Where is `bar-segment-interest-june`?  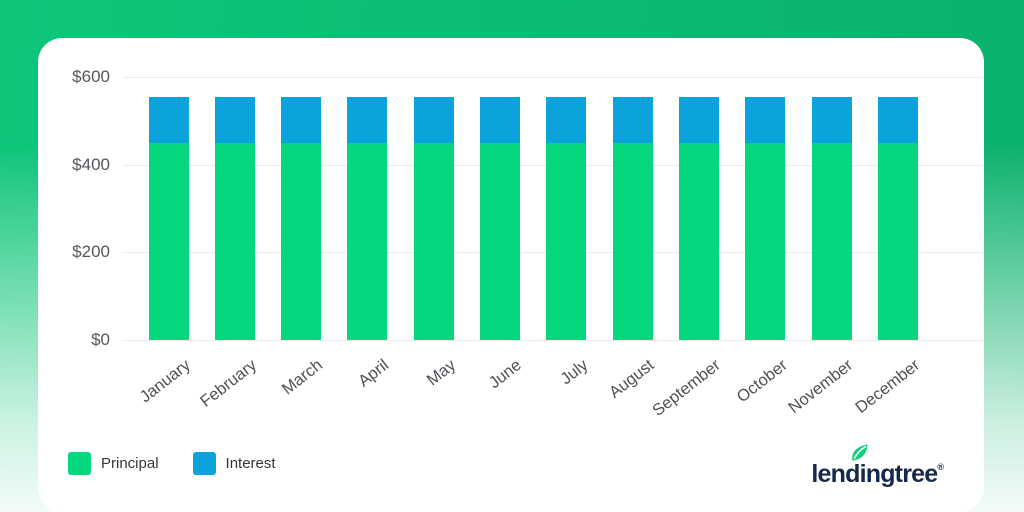
bar-segment-interest-june is located at coordinates (500, 119).